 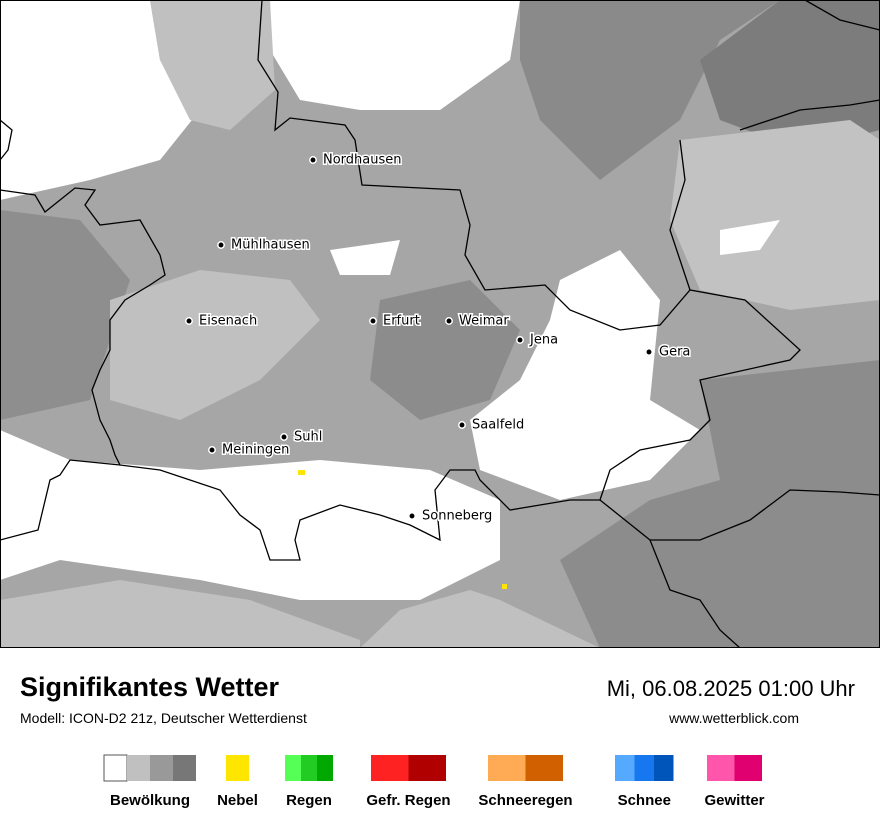 I want to click on legend-label: Gewitter, so click(x=734, y=800).